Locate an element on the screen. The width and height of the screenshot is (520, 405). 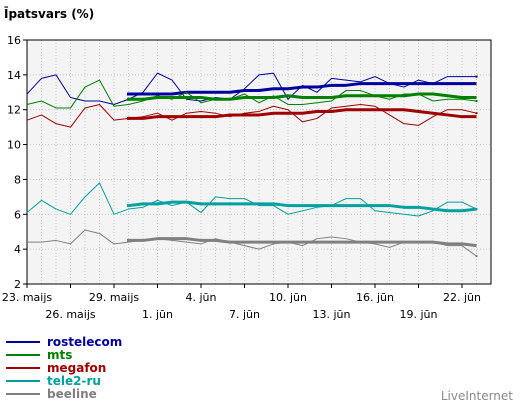
x-tick-label: 23. maijs is located at coordinates (27, 297).